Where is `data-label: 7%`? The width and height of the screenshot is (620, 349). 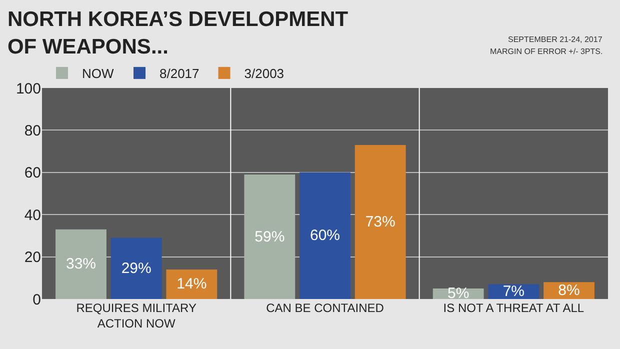 data-label: 7% is located at coordinates (513, 291).